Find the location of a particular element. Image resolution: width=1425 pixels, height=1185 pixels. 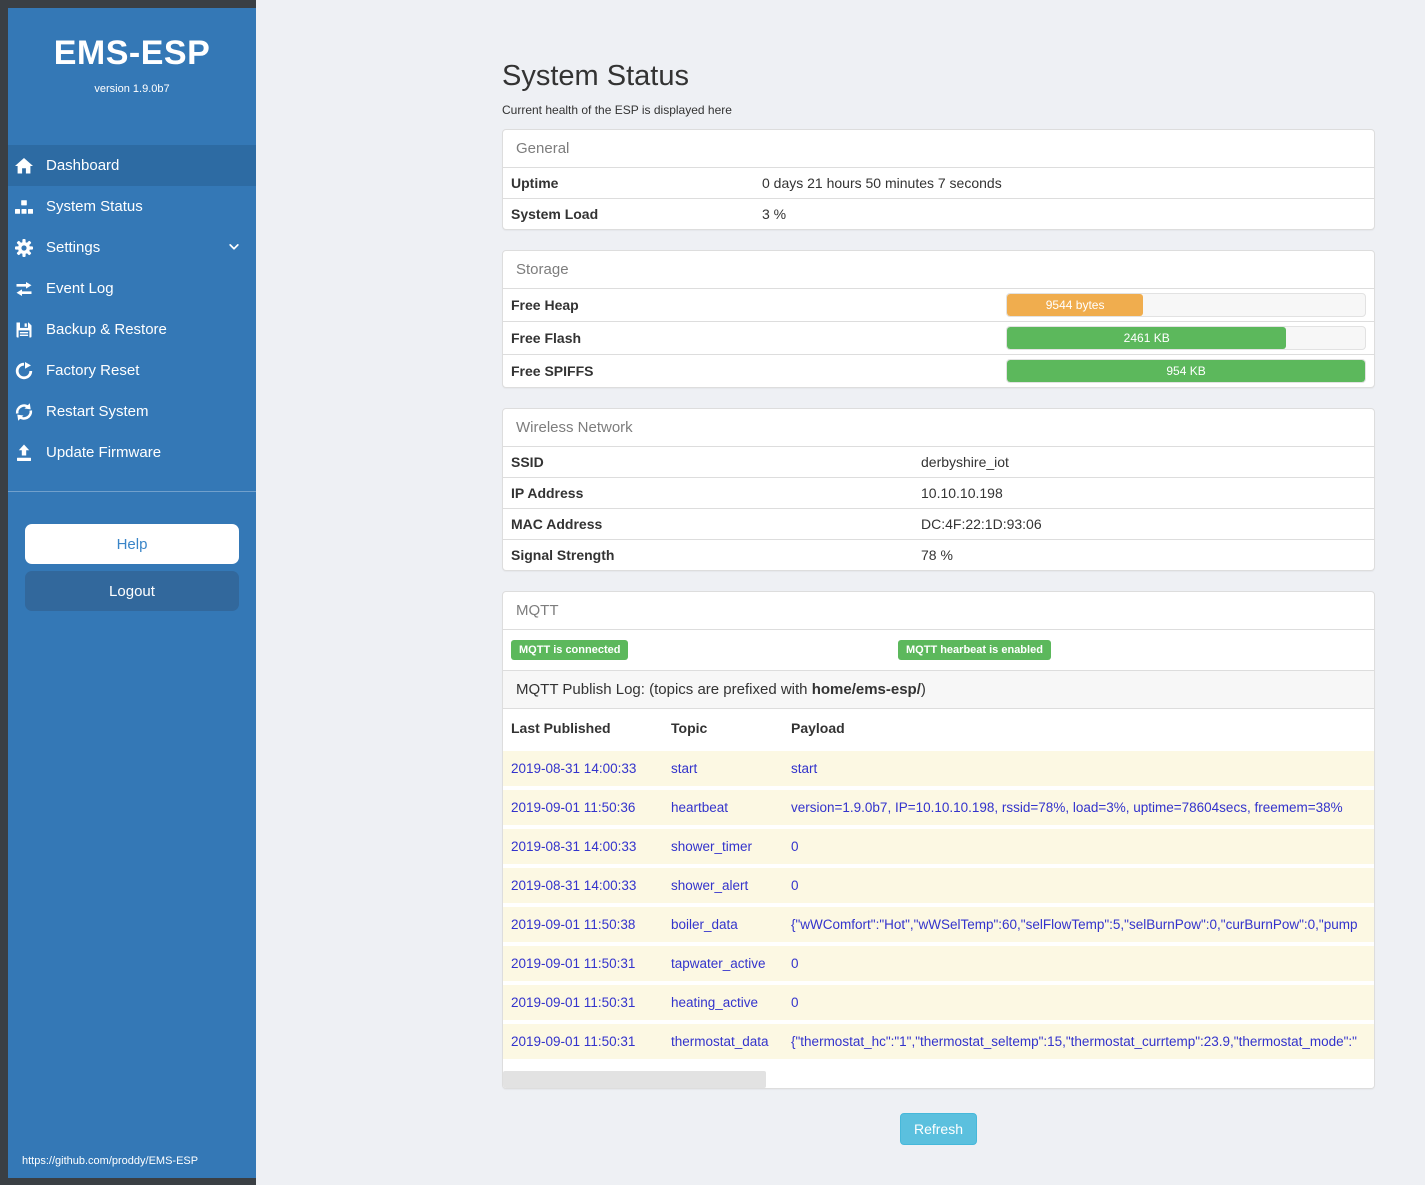

sidebar-item-update-firmware: Update Firmware is located at coordinates (132, 452).